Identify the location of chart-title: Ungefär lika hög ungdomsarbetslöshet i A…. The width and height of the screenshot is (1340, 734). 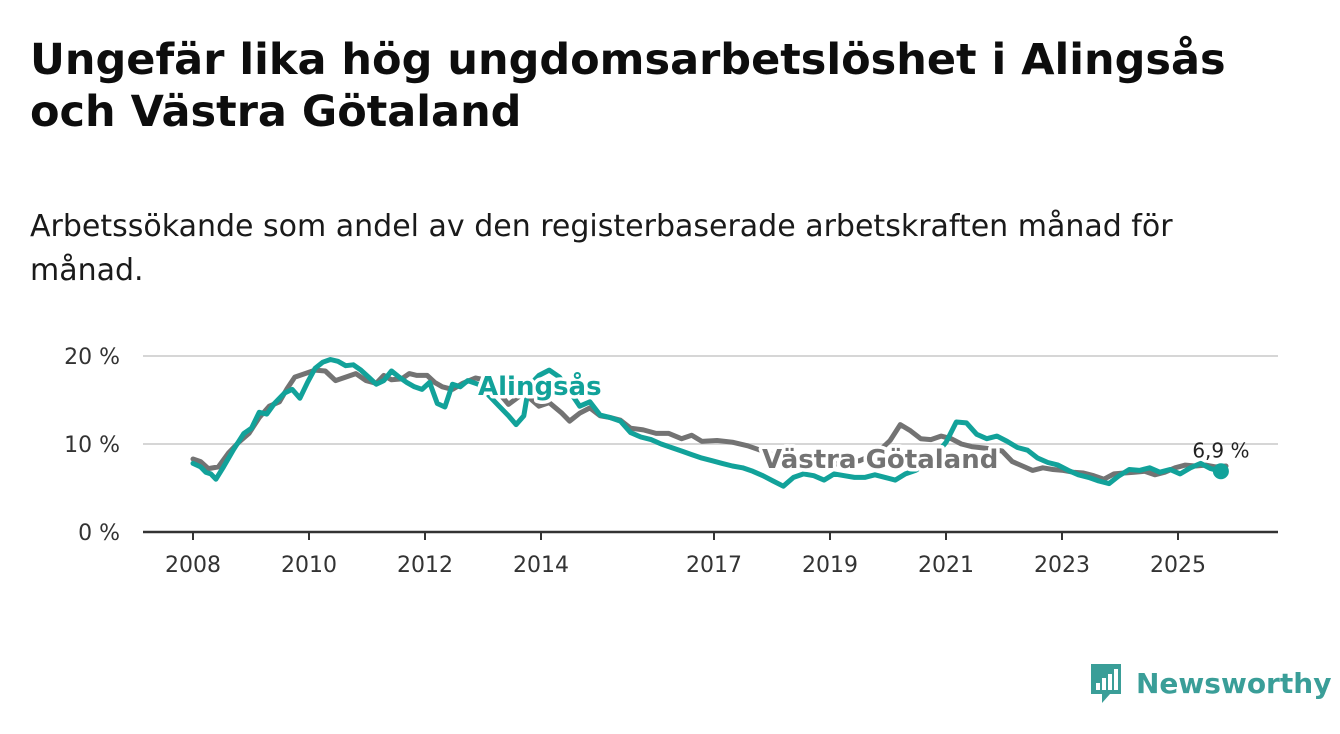
(628, 86).